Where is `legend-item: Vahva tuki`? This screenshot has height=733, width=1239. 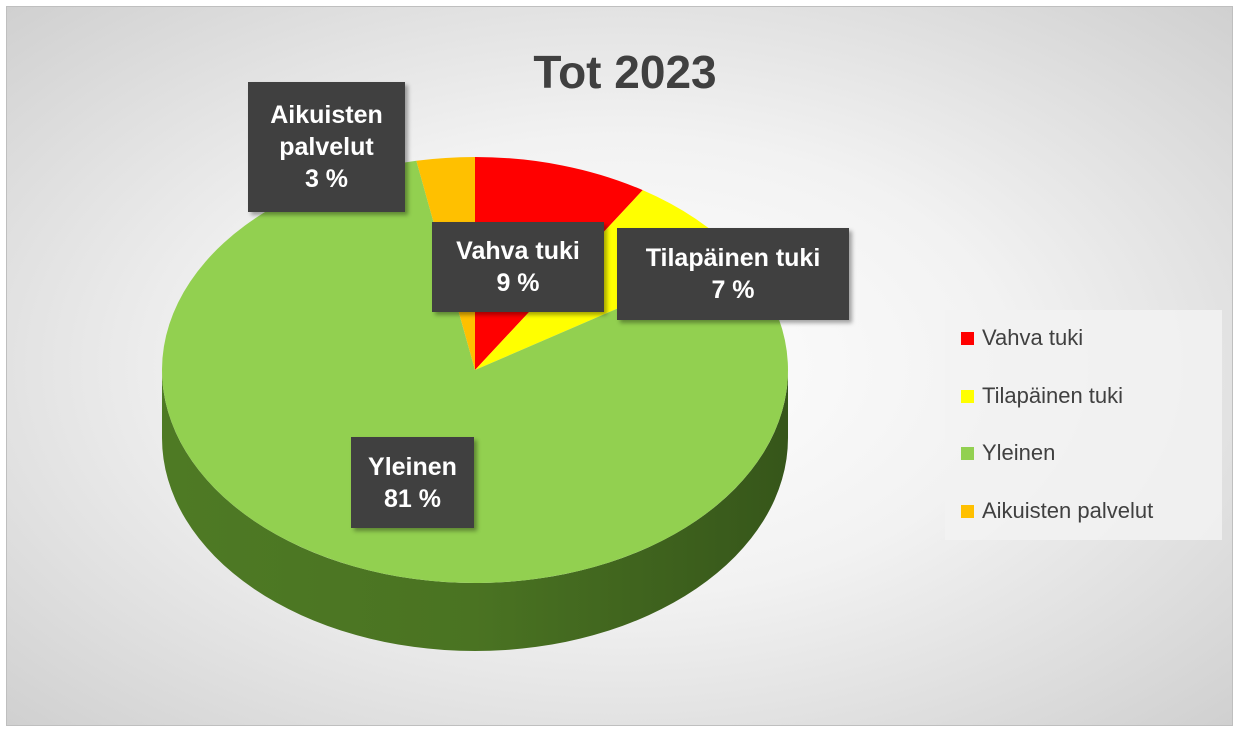
legend-item: Vahva tuki is located at coordinates (1022, 338).